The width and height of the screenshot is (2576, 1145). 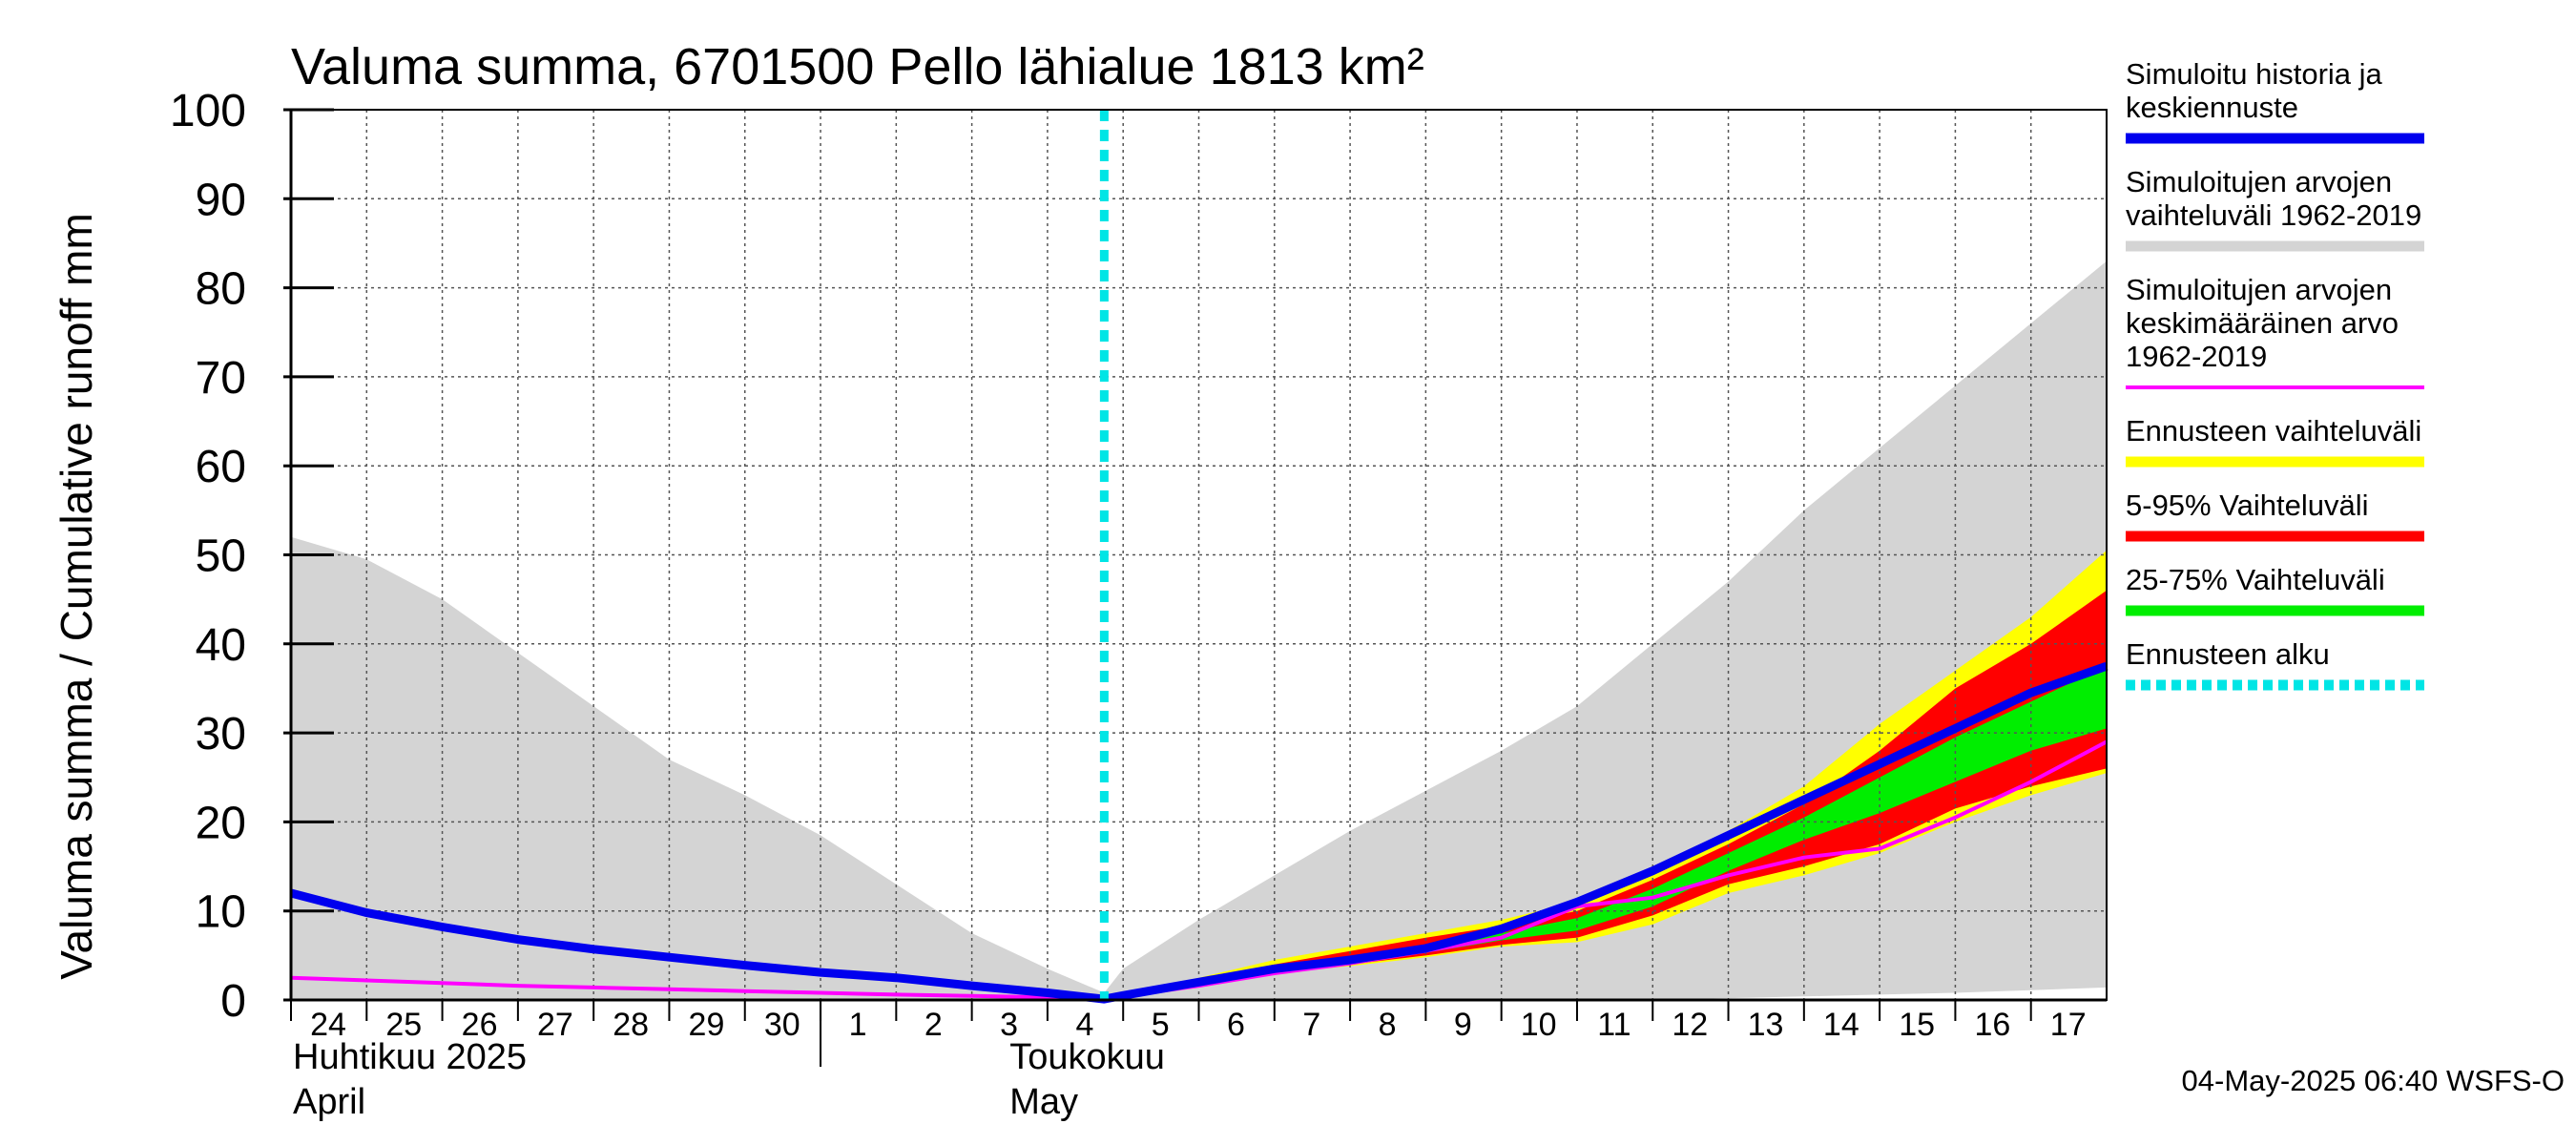 What do you see at coordinates (329, 1102) in the screenshot?
I see `month-label-en: April` at bounding box center [329, 1102].